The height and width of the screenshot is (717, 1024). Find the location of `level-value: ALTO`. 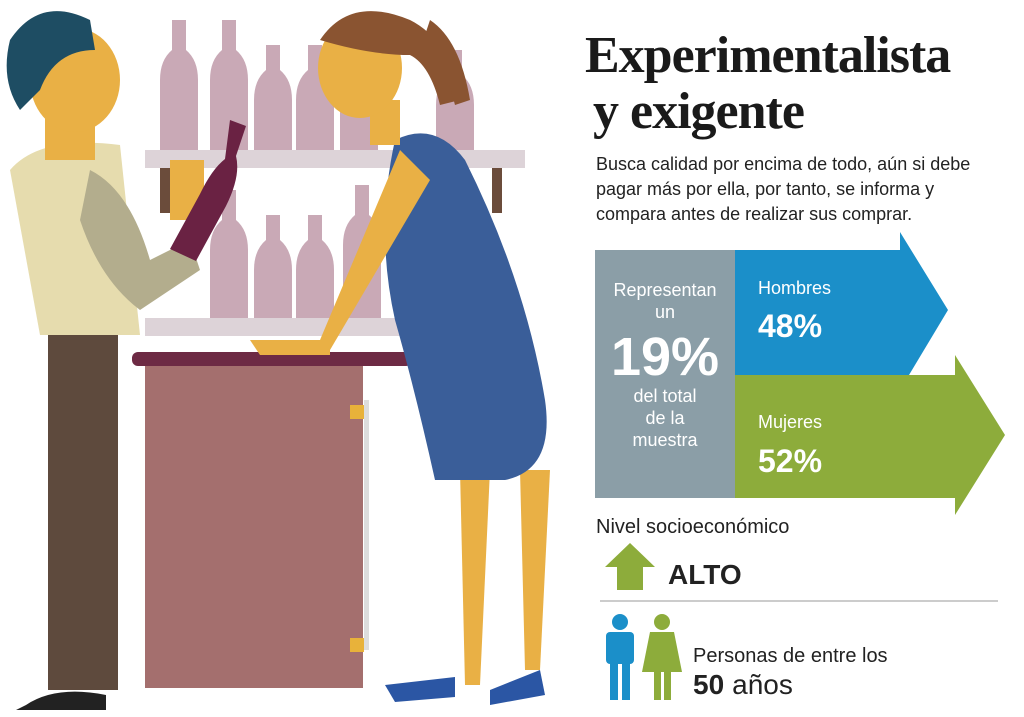

level-value: ALTO is located at coordinates (705, 574).